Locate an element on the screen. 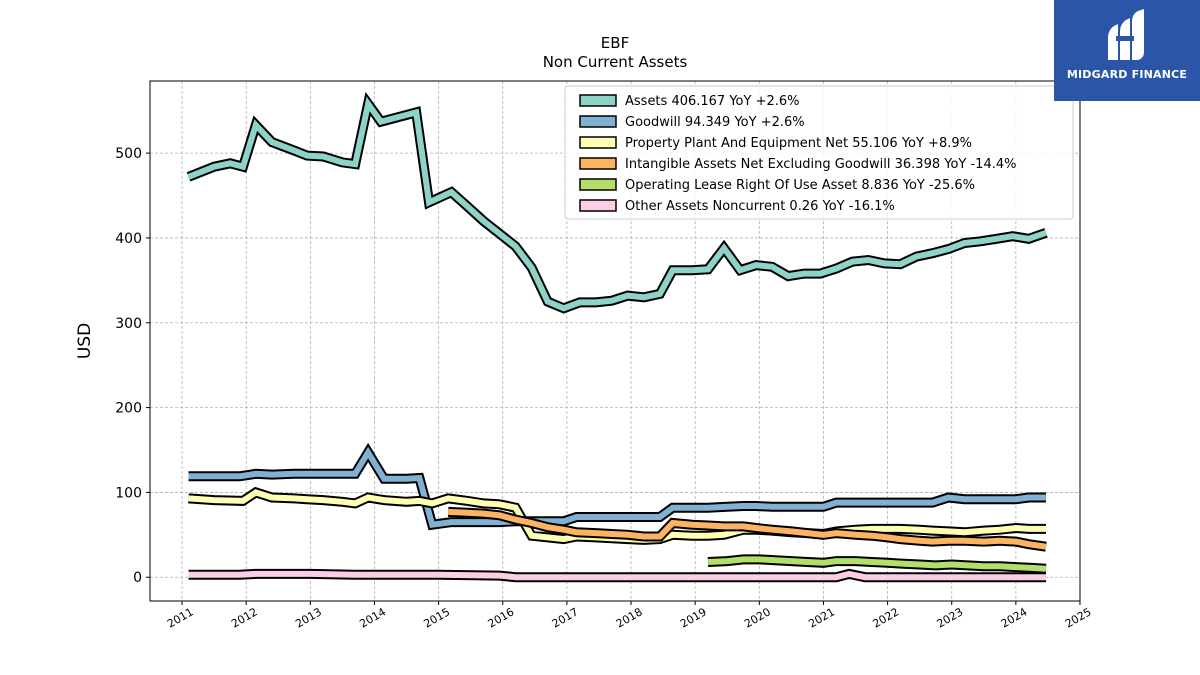 This screenshot has width=1200, height=675. x-tick-label: 2023 is located at coordinates (950, 617).